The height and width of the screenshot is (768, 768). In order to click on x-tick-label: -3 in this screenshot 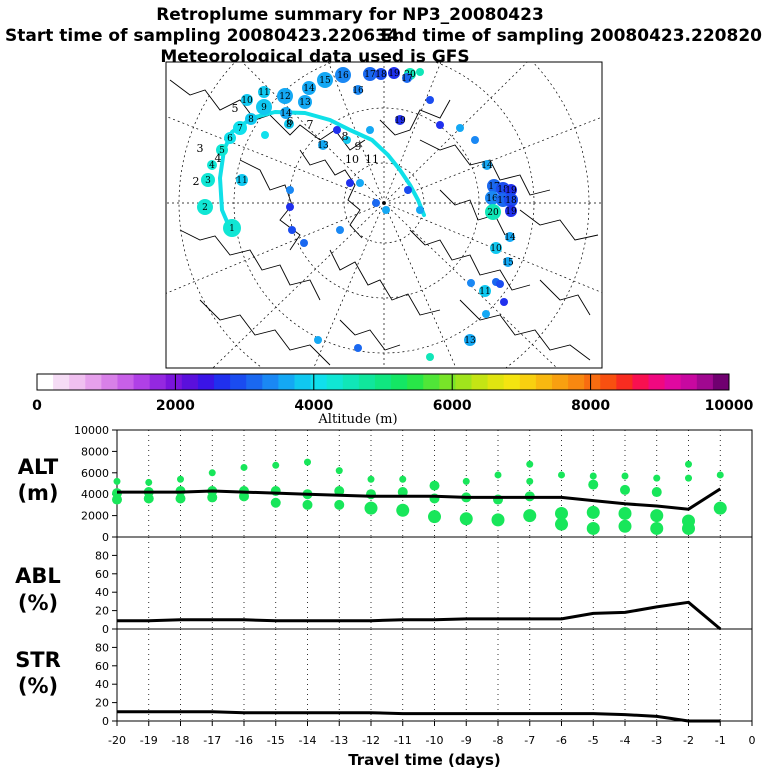, I will do `click(656, 740)`.